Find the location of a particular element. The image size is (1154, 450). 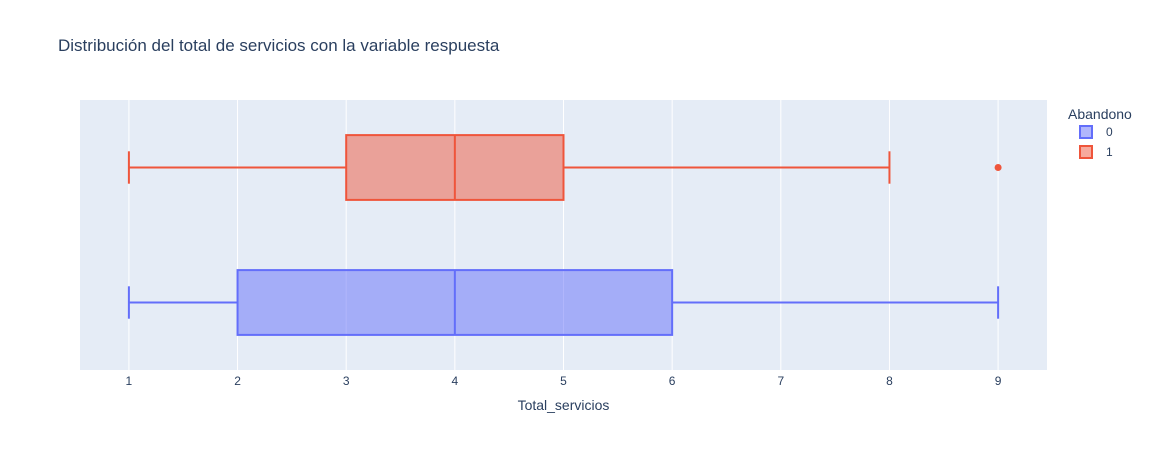

legend: Abandono 0 1 is located at coordinates (1100, 132).